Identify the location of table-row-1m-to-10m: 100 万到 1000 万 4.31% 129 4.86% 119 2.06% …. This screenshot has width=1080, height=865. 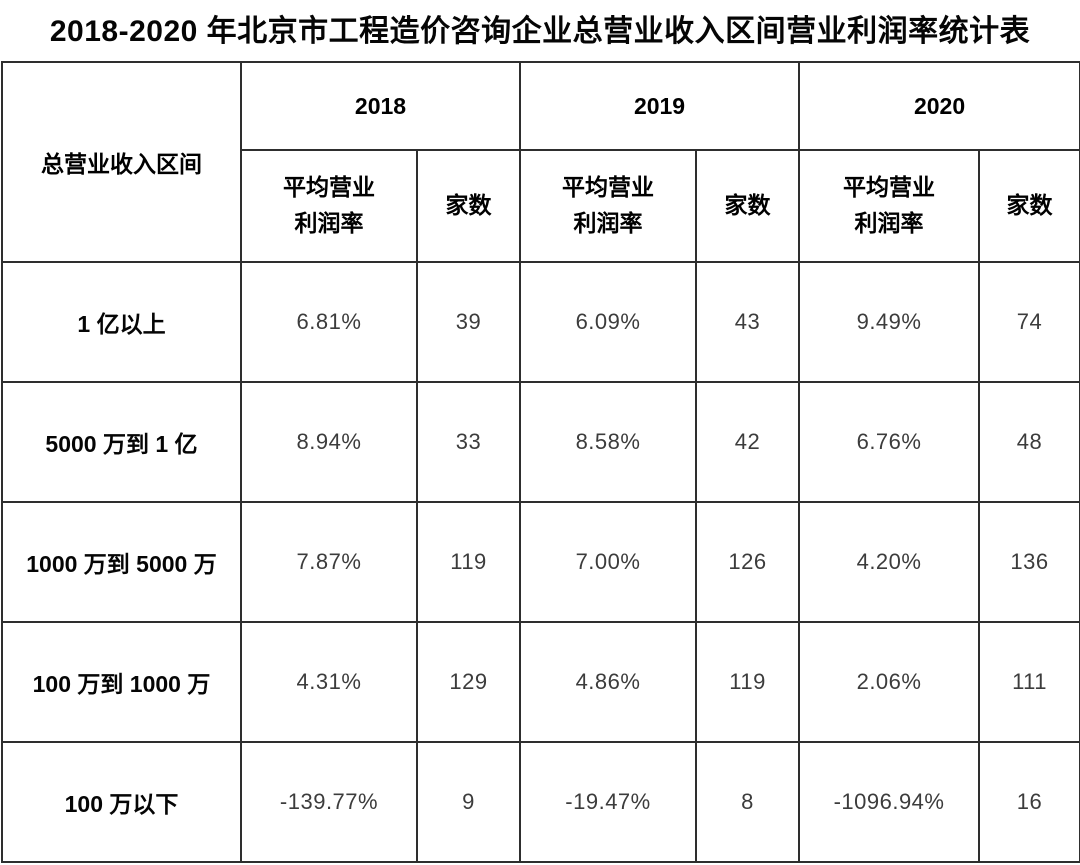
(540, 682).